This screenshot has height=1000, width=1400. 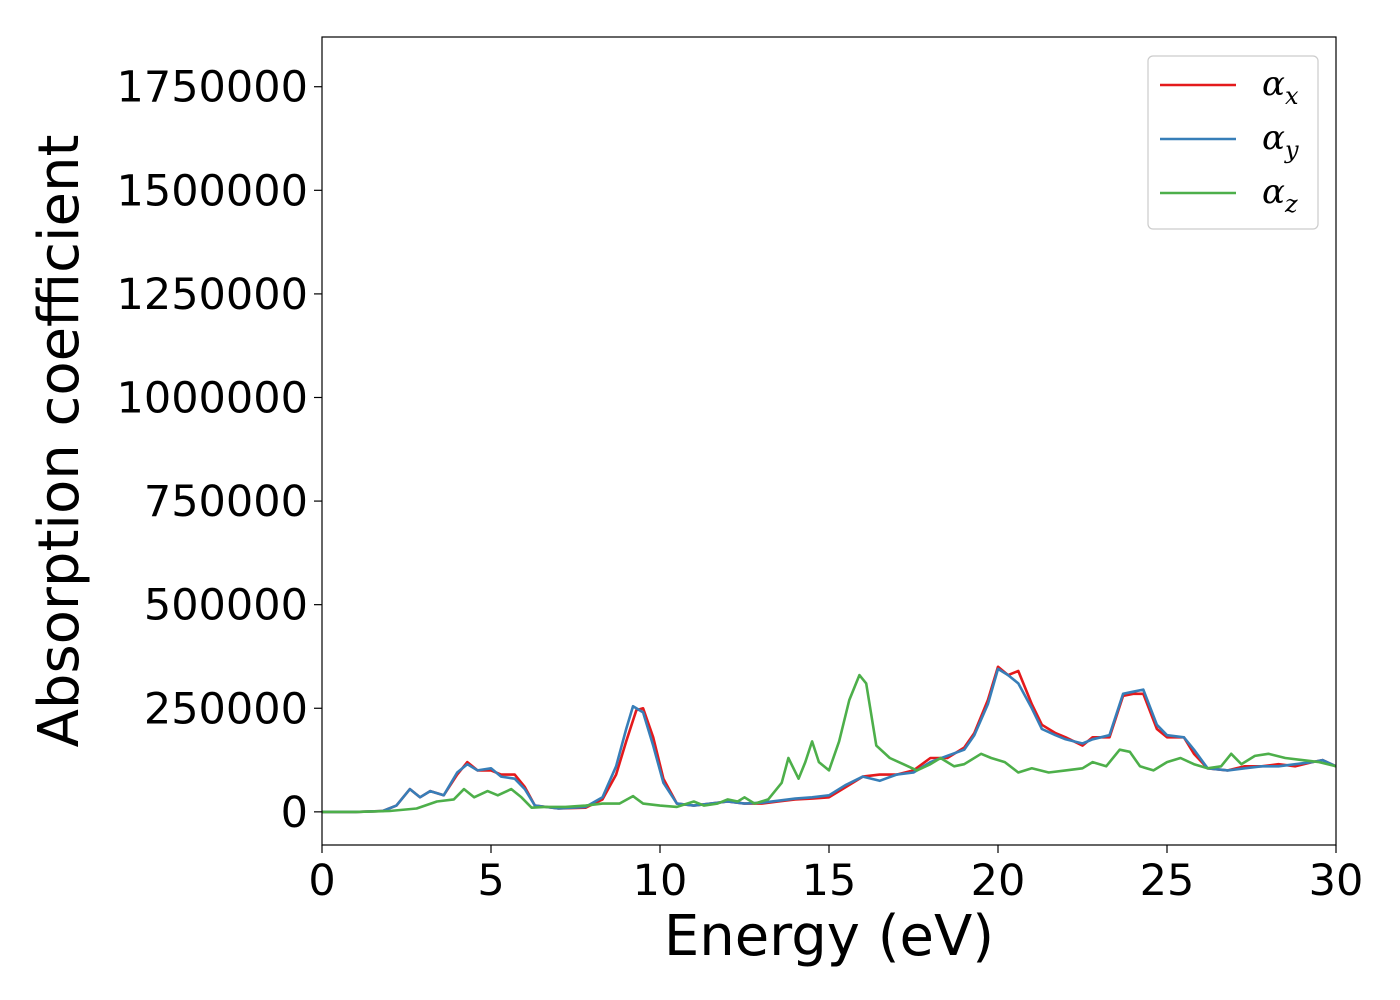 What do you see at coordinates (998, 881) in the screenshot?
I see `x-tick-label: 20` at bounding box center [998, 881].